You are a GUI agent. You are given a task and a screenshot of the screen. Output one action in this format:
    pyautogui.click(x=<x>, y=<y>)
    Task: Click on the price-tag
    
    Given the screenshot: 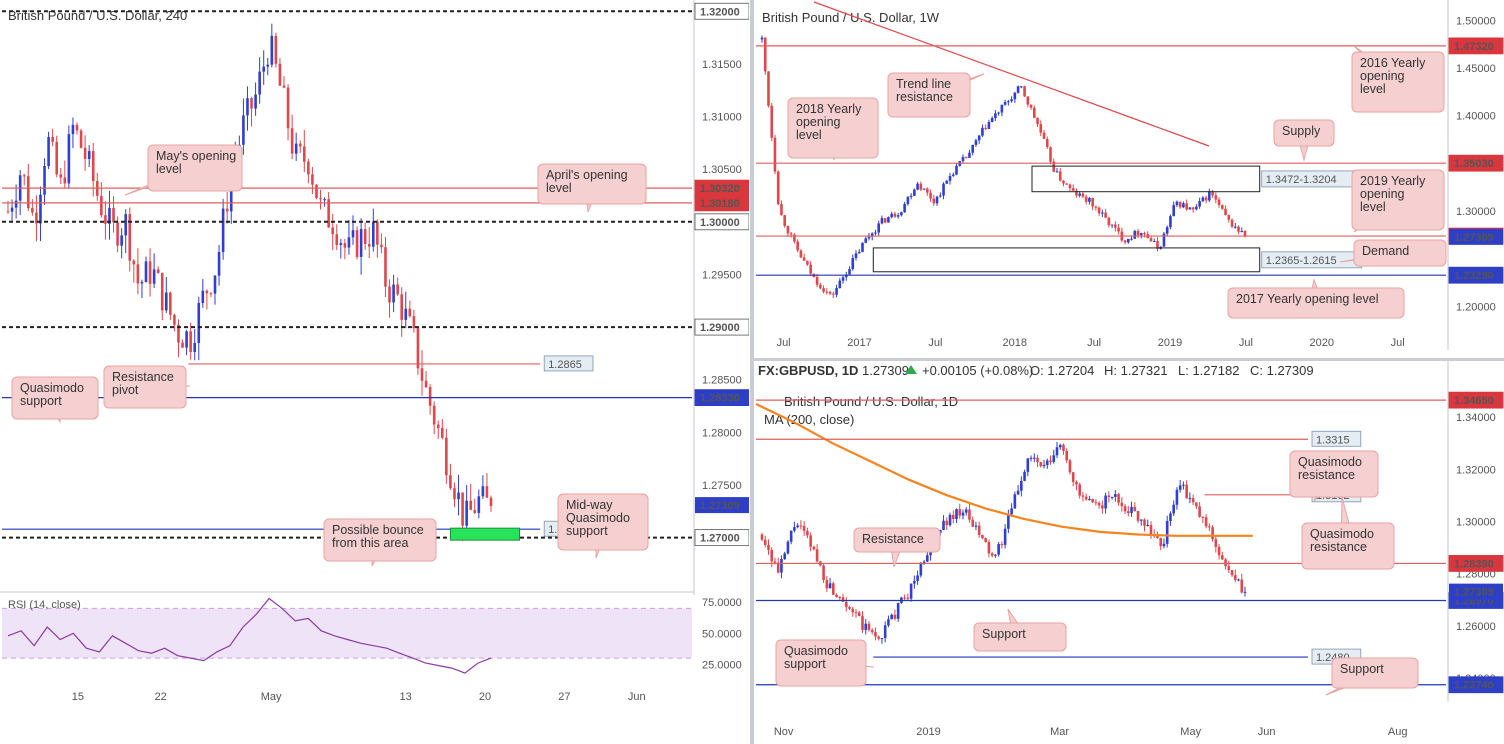 What is the action you would take?
    pyautogui.click(x=721, y=398)
    